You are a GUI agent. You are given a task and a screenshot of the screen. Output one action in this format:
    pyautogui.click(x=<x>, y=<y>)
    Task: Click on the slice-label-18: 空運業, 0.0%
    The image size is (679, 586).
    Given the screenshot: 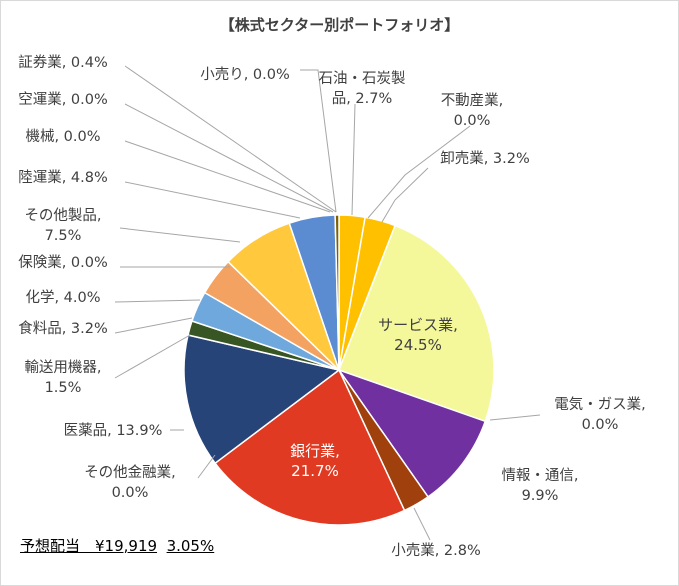 What is the action you would take?
    pyautogui.click(x=63, y=99)
    